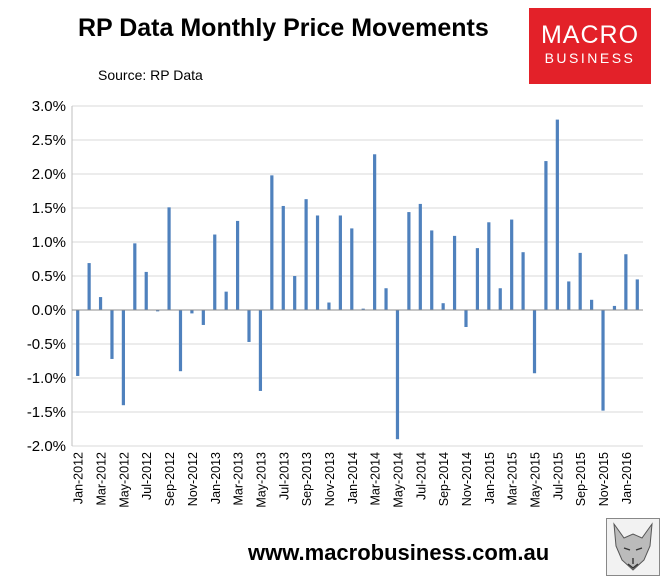 The height and width of the screenshot is (582, 672). I want to click on x-tick-label: Jan-2014, so click(353, 478).